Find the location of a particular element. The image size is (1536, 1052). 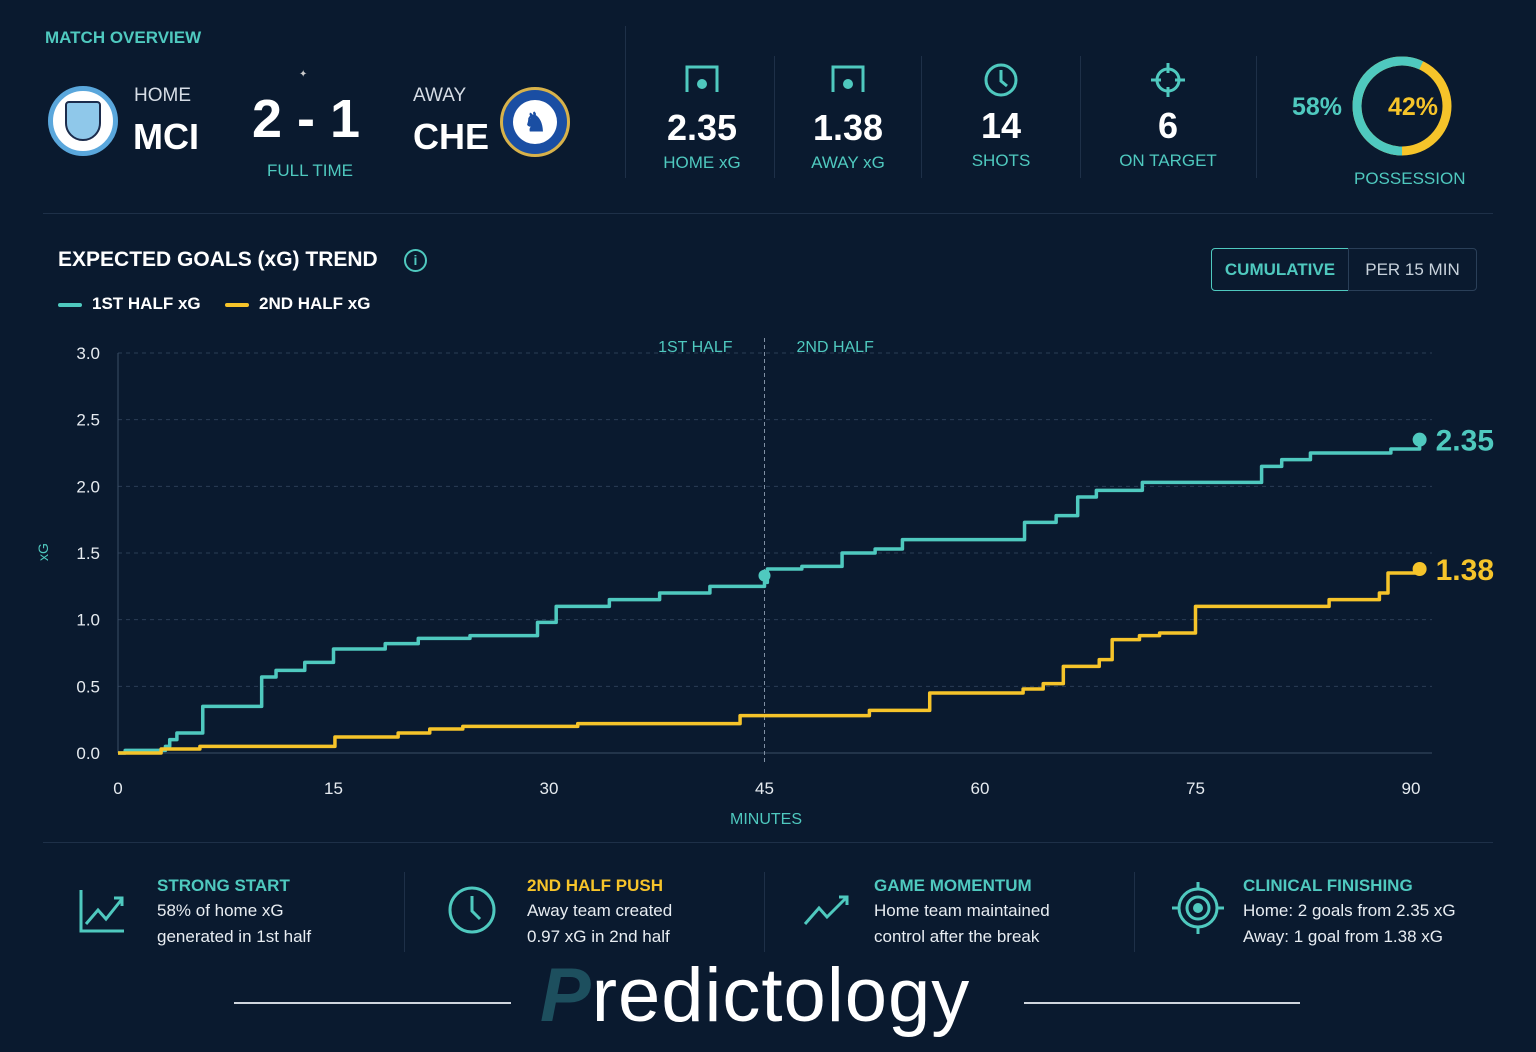

y-axis-label: xG is located at coordinates (43, 552).